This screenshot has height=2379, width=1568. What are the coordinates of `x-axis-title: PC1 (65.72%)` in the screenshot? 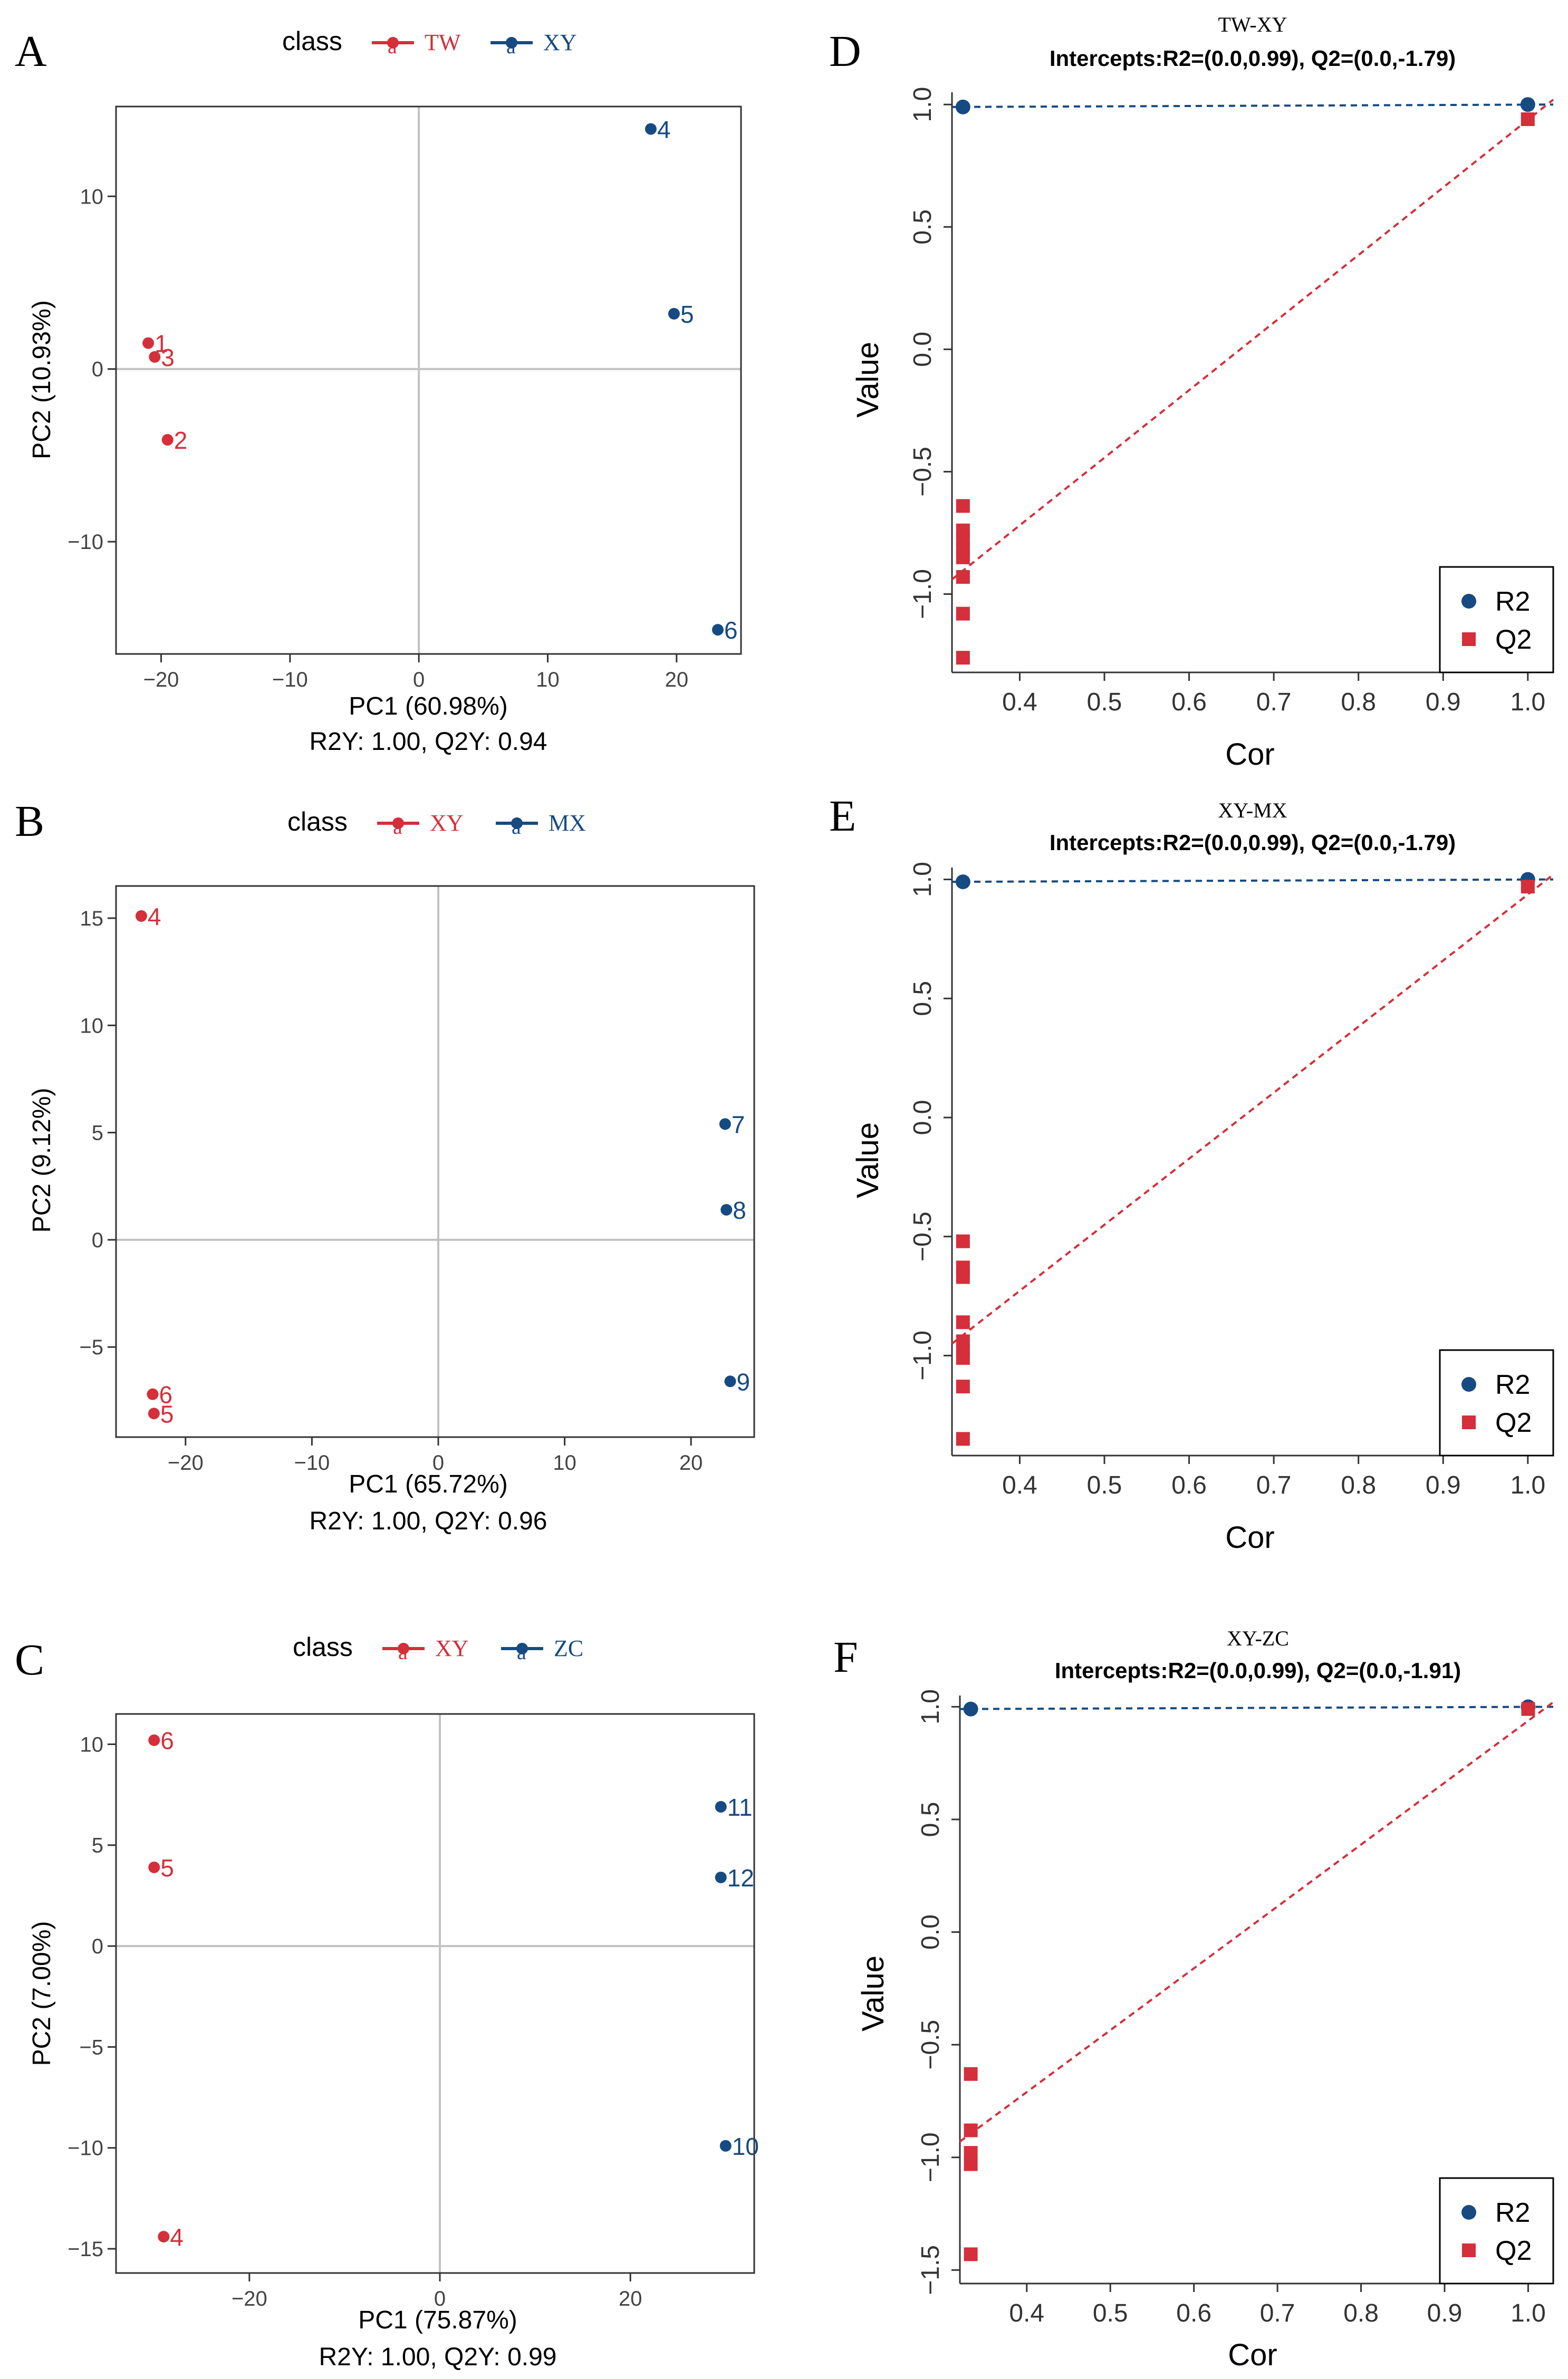 It's located at (428, 1484).